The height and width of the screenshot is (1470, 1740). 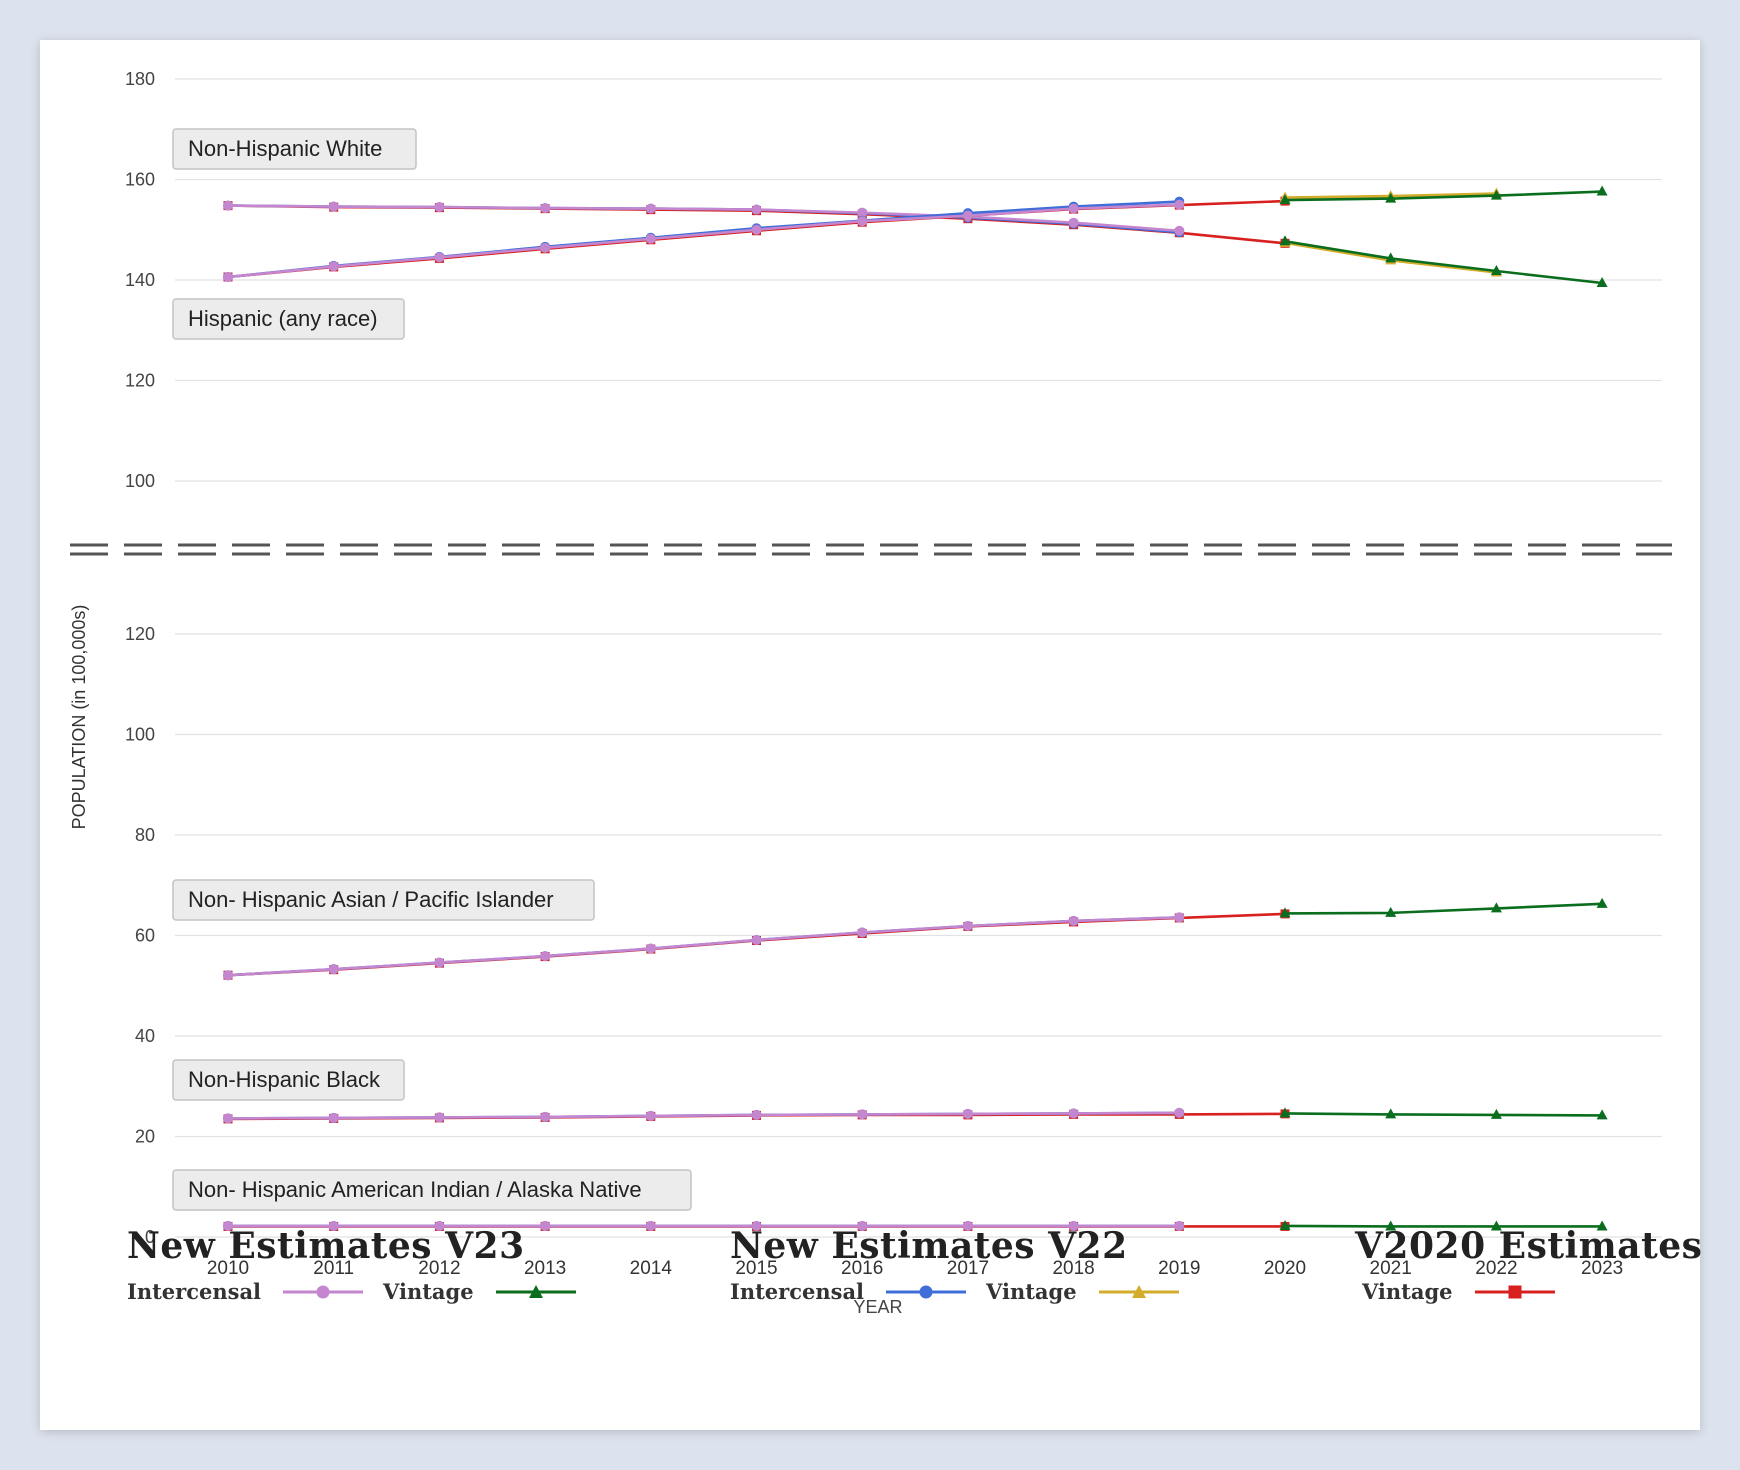 What do you see at coordinates (284, 1079) in the screenshot?
I see `group-label-3: Non-Hispanic Black` at bounding box center [284, 1079].